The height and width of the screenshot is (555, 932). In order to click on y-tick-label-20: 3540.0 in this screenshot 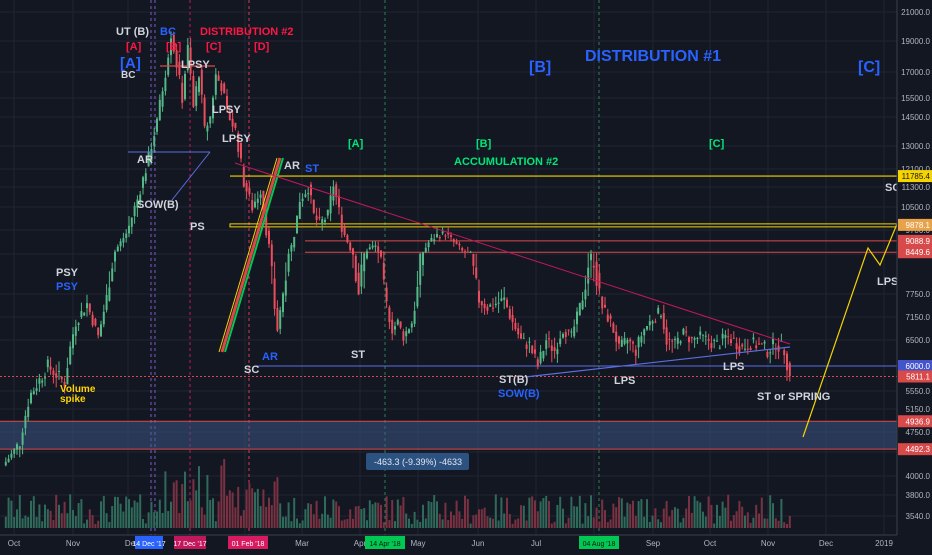, I will do `click(918, 516)`.